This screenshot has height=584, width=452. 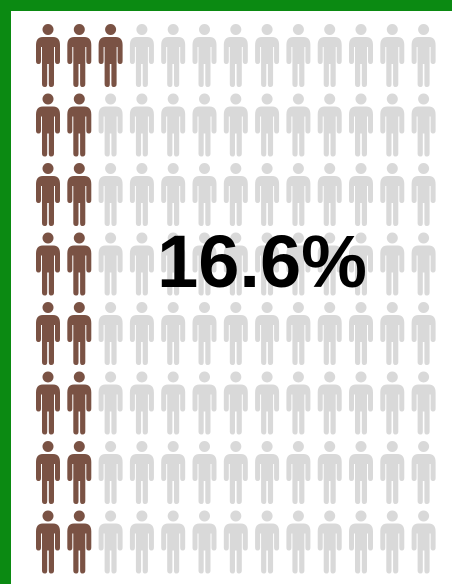 What do you see at coordinates (5, 292) in the screenshot?
I see `border-left` at bounding box center [5, 292].